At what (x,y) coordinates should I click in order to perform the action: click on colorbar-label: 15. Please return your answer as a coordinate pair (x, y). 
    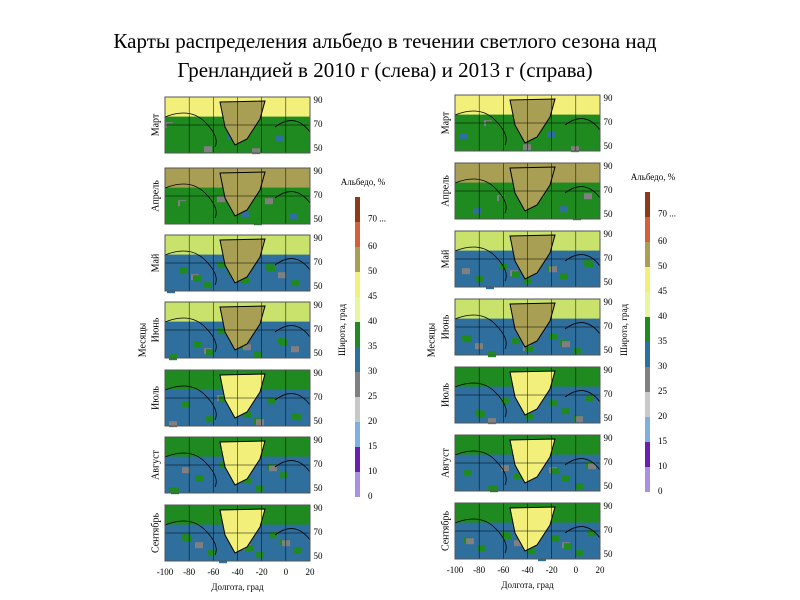
    Looking at the image, I should click on (663, 441).